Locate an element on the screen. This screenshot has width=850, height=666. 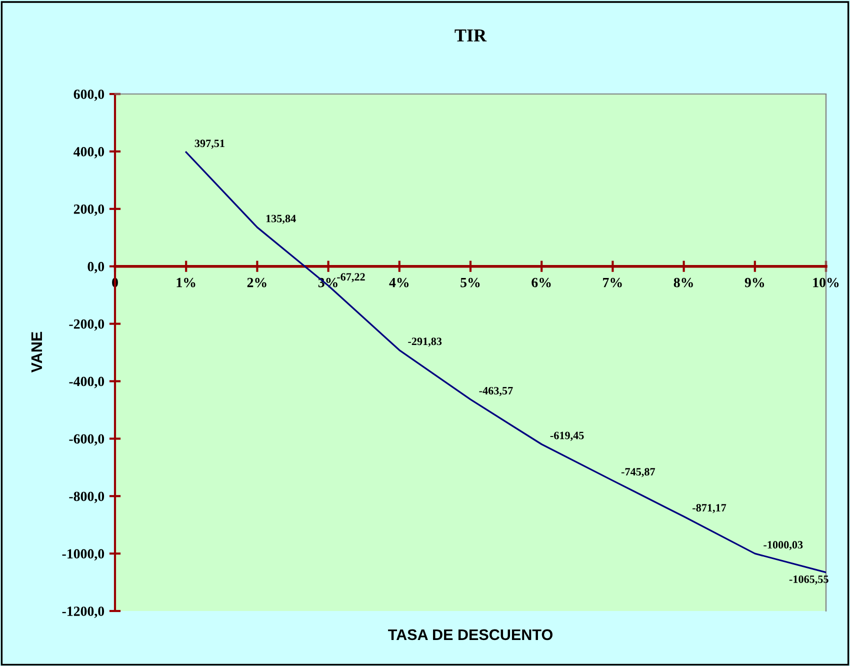
y-tick-label: -800,0 is located at coordinates (86, 498).